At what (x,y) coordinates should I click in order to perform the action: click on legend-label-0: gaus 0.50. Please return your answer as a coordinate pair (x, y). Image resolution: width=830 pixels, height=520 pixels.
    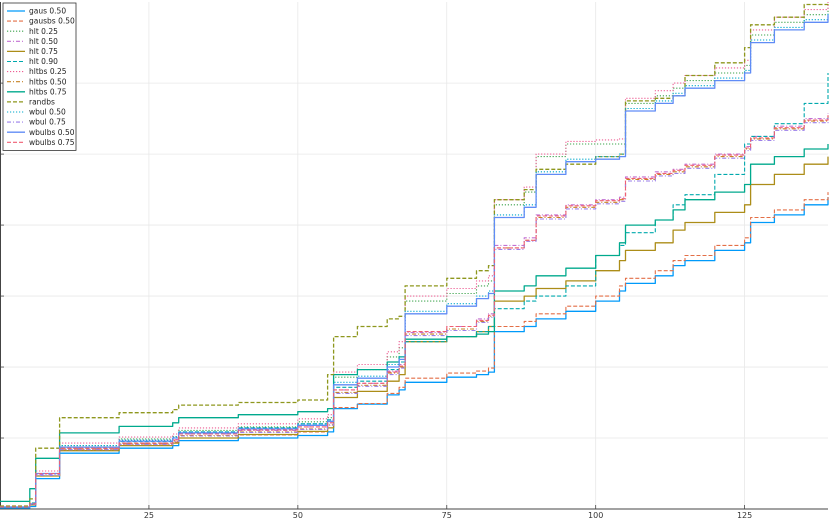
    Looking at the image, I should click on (47, 11).